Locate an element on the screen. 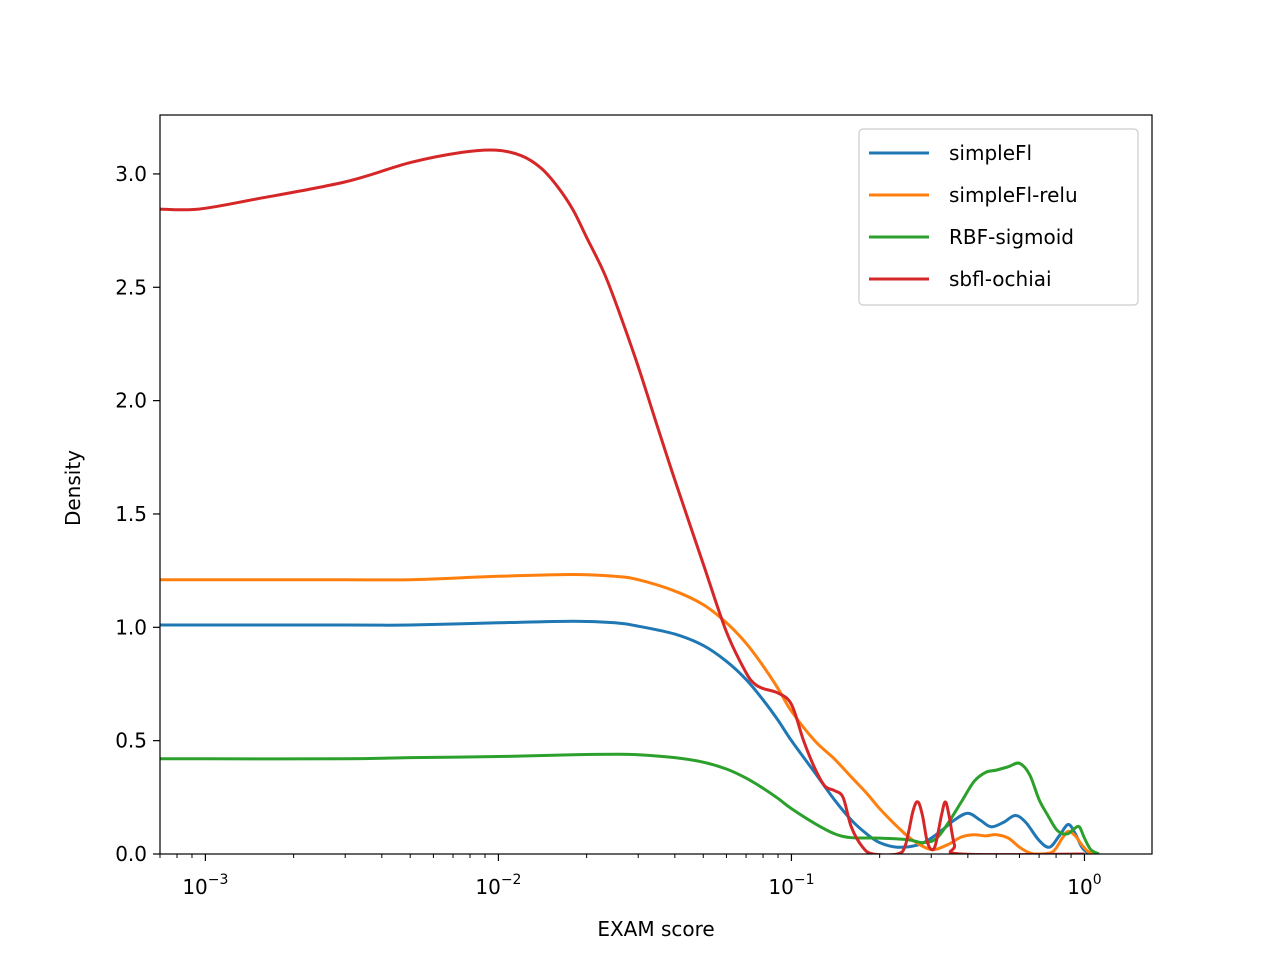 The width and height of the screenshot is (1280, 960). x-axis-label: EXAM score is located at coordinates (655, 929).